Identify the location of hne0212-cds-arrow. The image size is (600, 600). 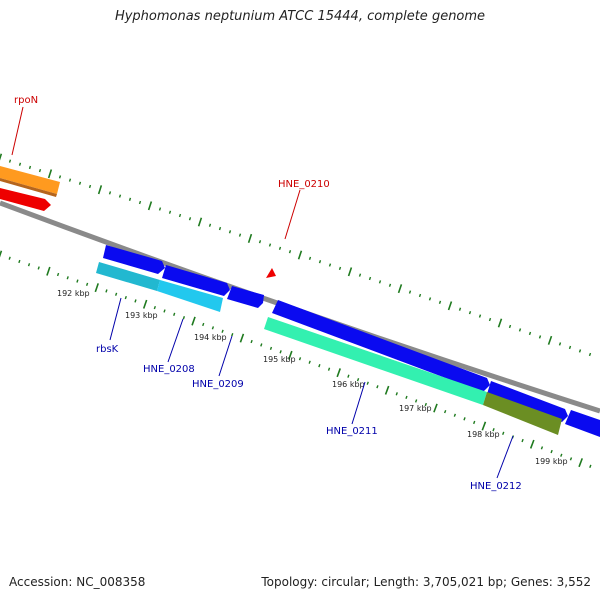
(527, 401).